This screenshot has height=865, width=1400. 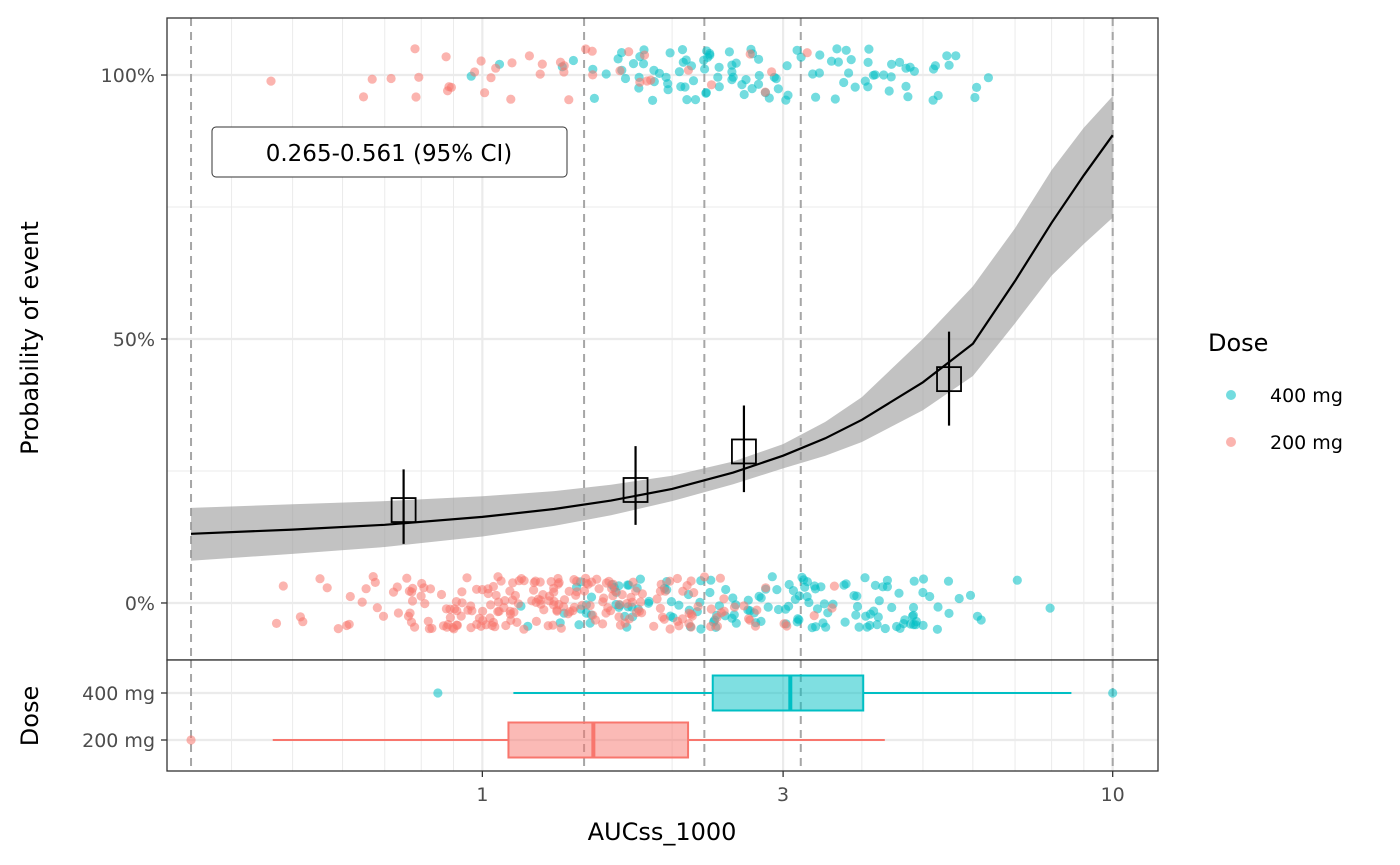 What do you see at coordinates (191, 740) in the screenshot?
I see `boxplot-outlier` at bounding box center [191, 740].